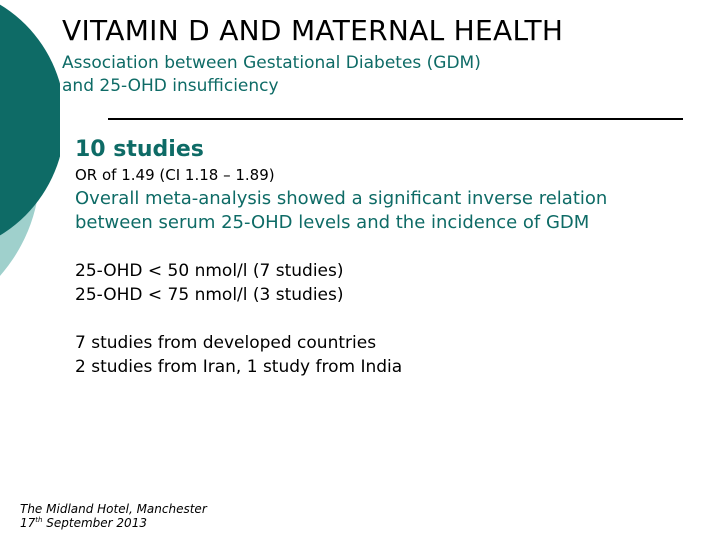 The image size is (720, 540). What do you see at coordinates (139, 149) in the screenshot?
I see `studies-heading: 10 studies` at bounding box center [139, 149].